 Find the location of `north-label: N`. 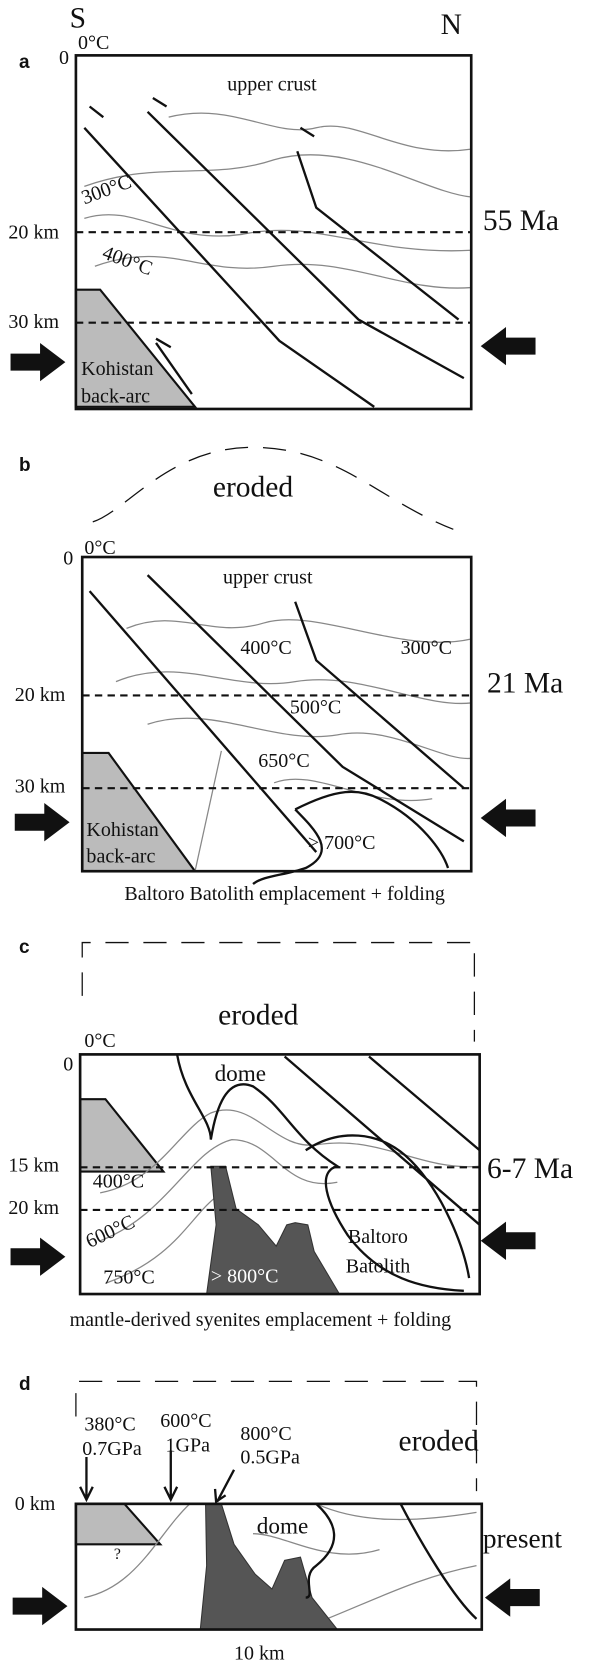

north-label: N is located at coordinates (451, 25).